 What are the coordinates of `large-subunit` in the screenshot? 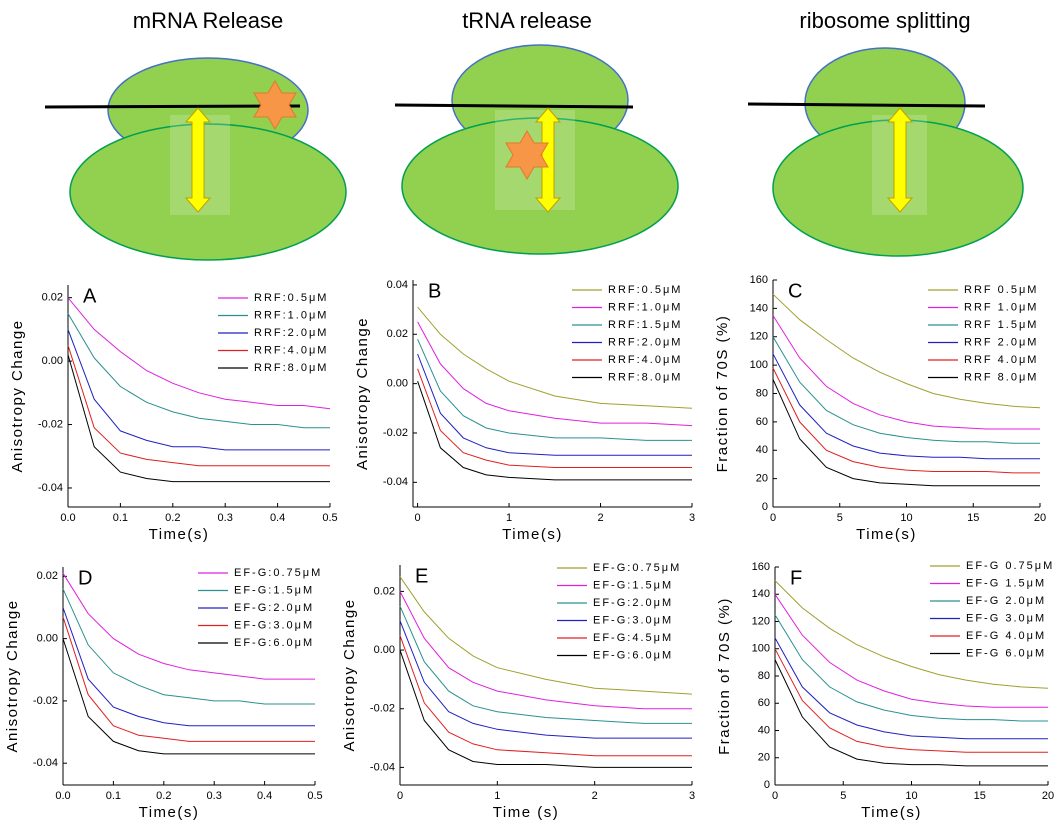 It's located at (208, 192).